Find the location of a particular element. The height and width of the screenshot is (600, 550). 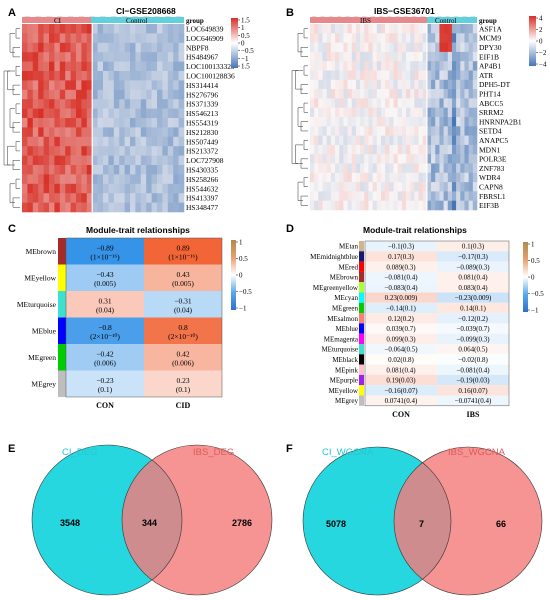

panel-f-left-label: CI_WGCNA is located at coordinates (348, 452).